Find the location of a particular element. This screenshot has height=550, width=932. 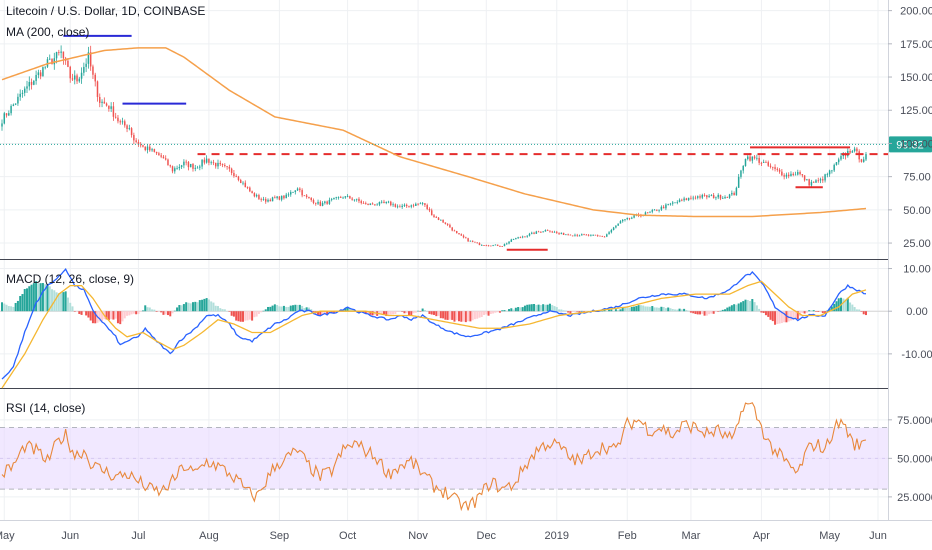

tick-label-0: 75.00 is located at coordinates (917, 178).